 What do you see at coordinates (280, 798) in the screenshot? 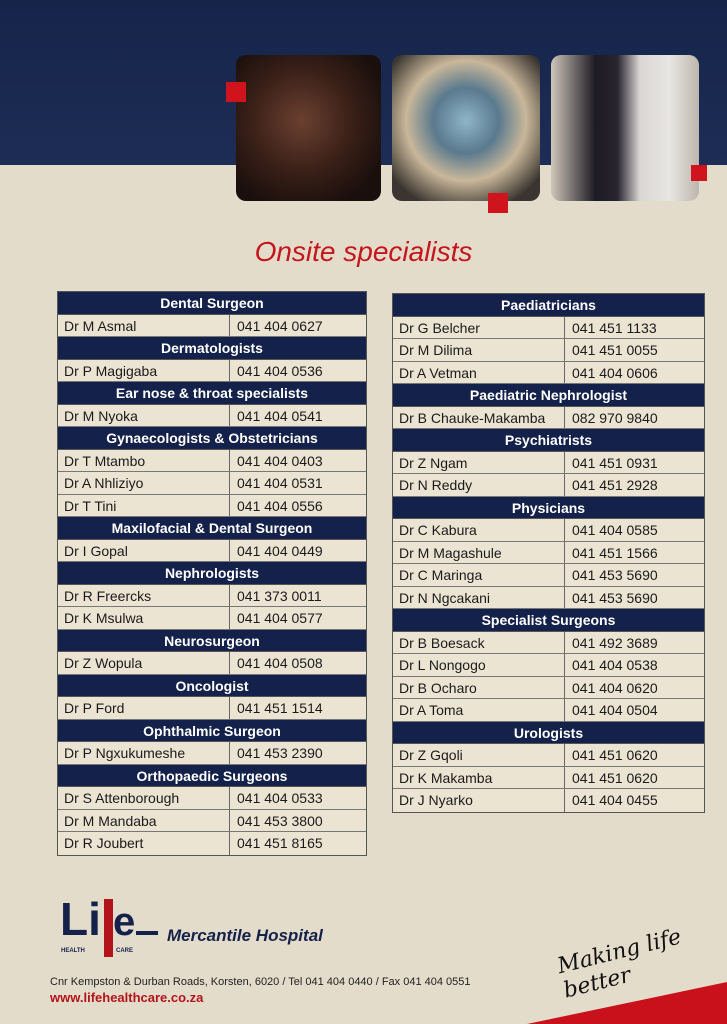
I see `phone-number: 041 404 0533` at bounding box center [280, 798].